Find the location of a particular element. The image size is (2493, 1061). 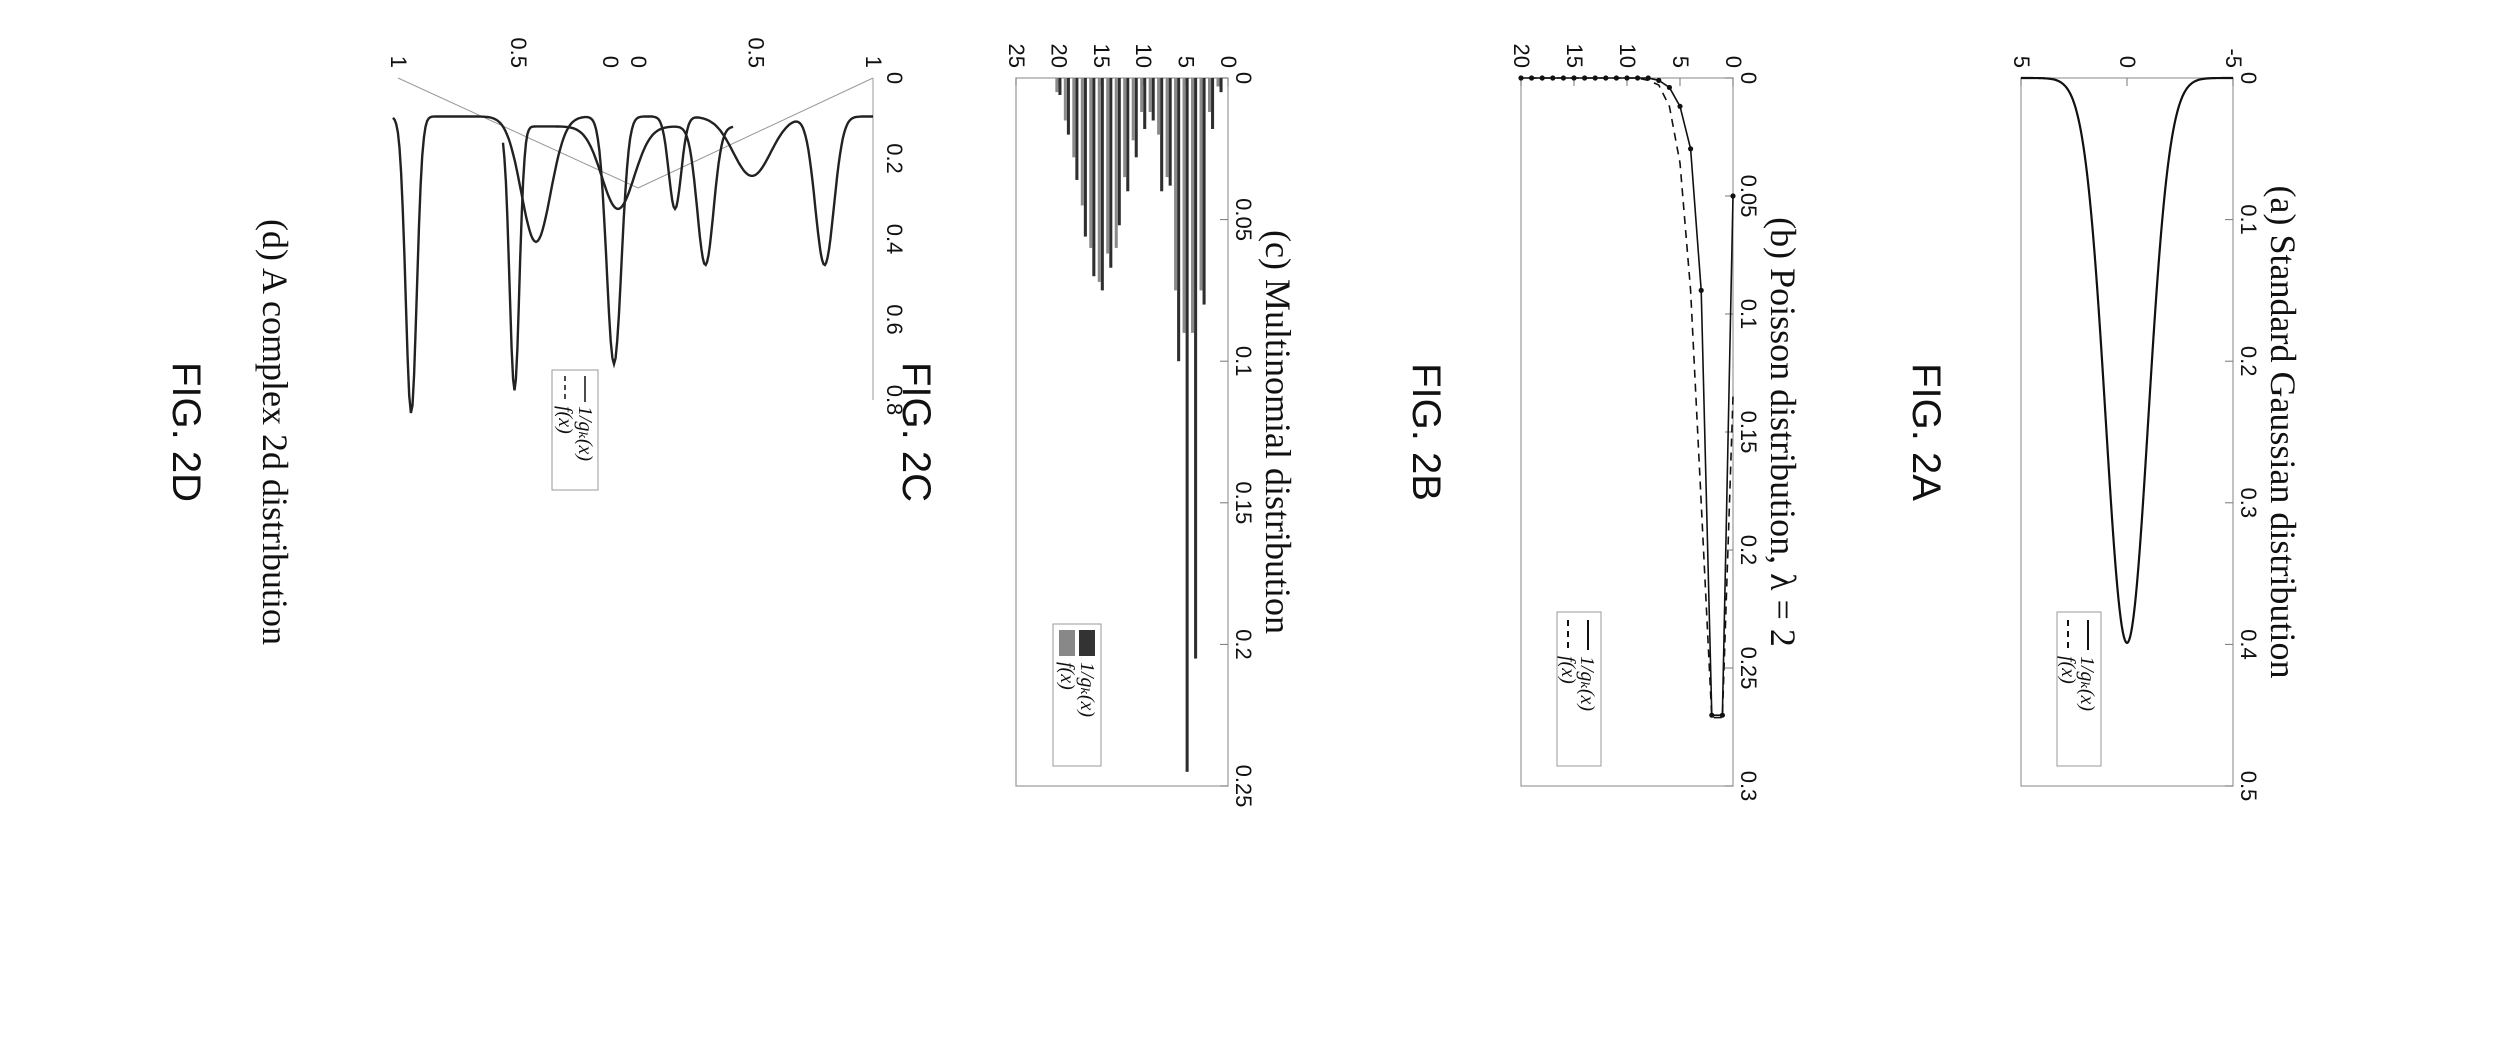

panel-c-xtick-label: 0 is located at coordinates (1228, 62).